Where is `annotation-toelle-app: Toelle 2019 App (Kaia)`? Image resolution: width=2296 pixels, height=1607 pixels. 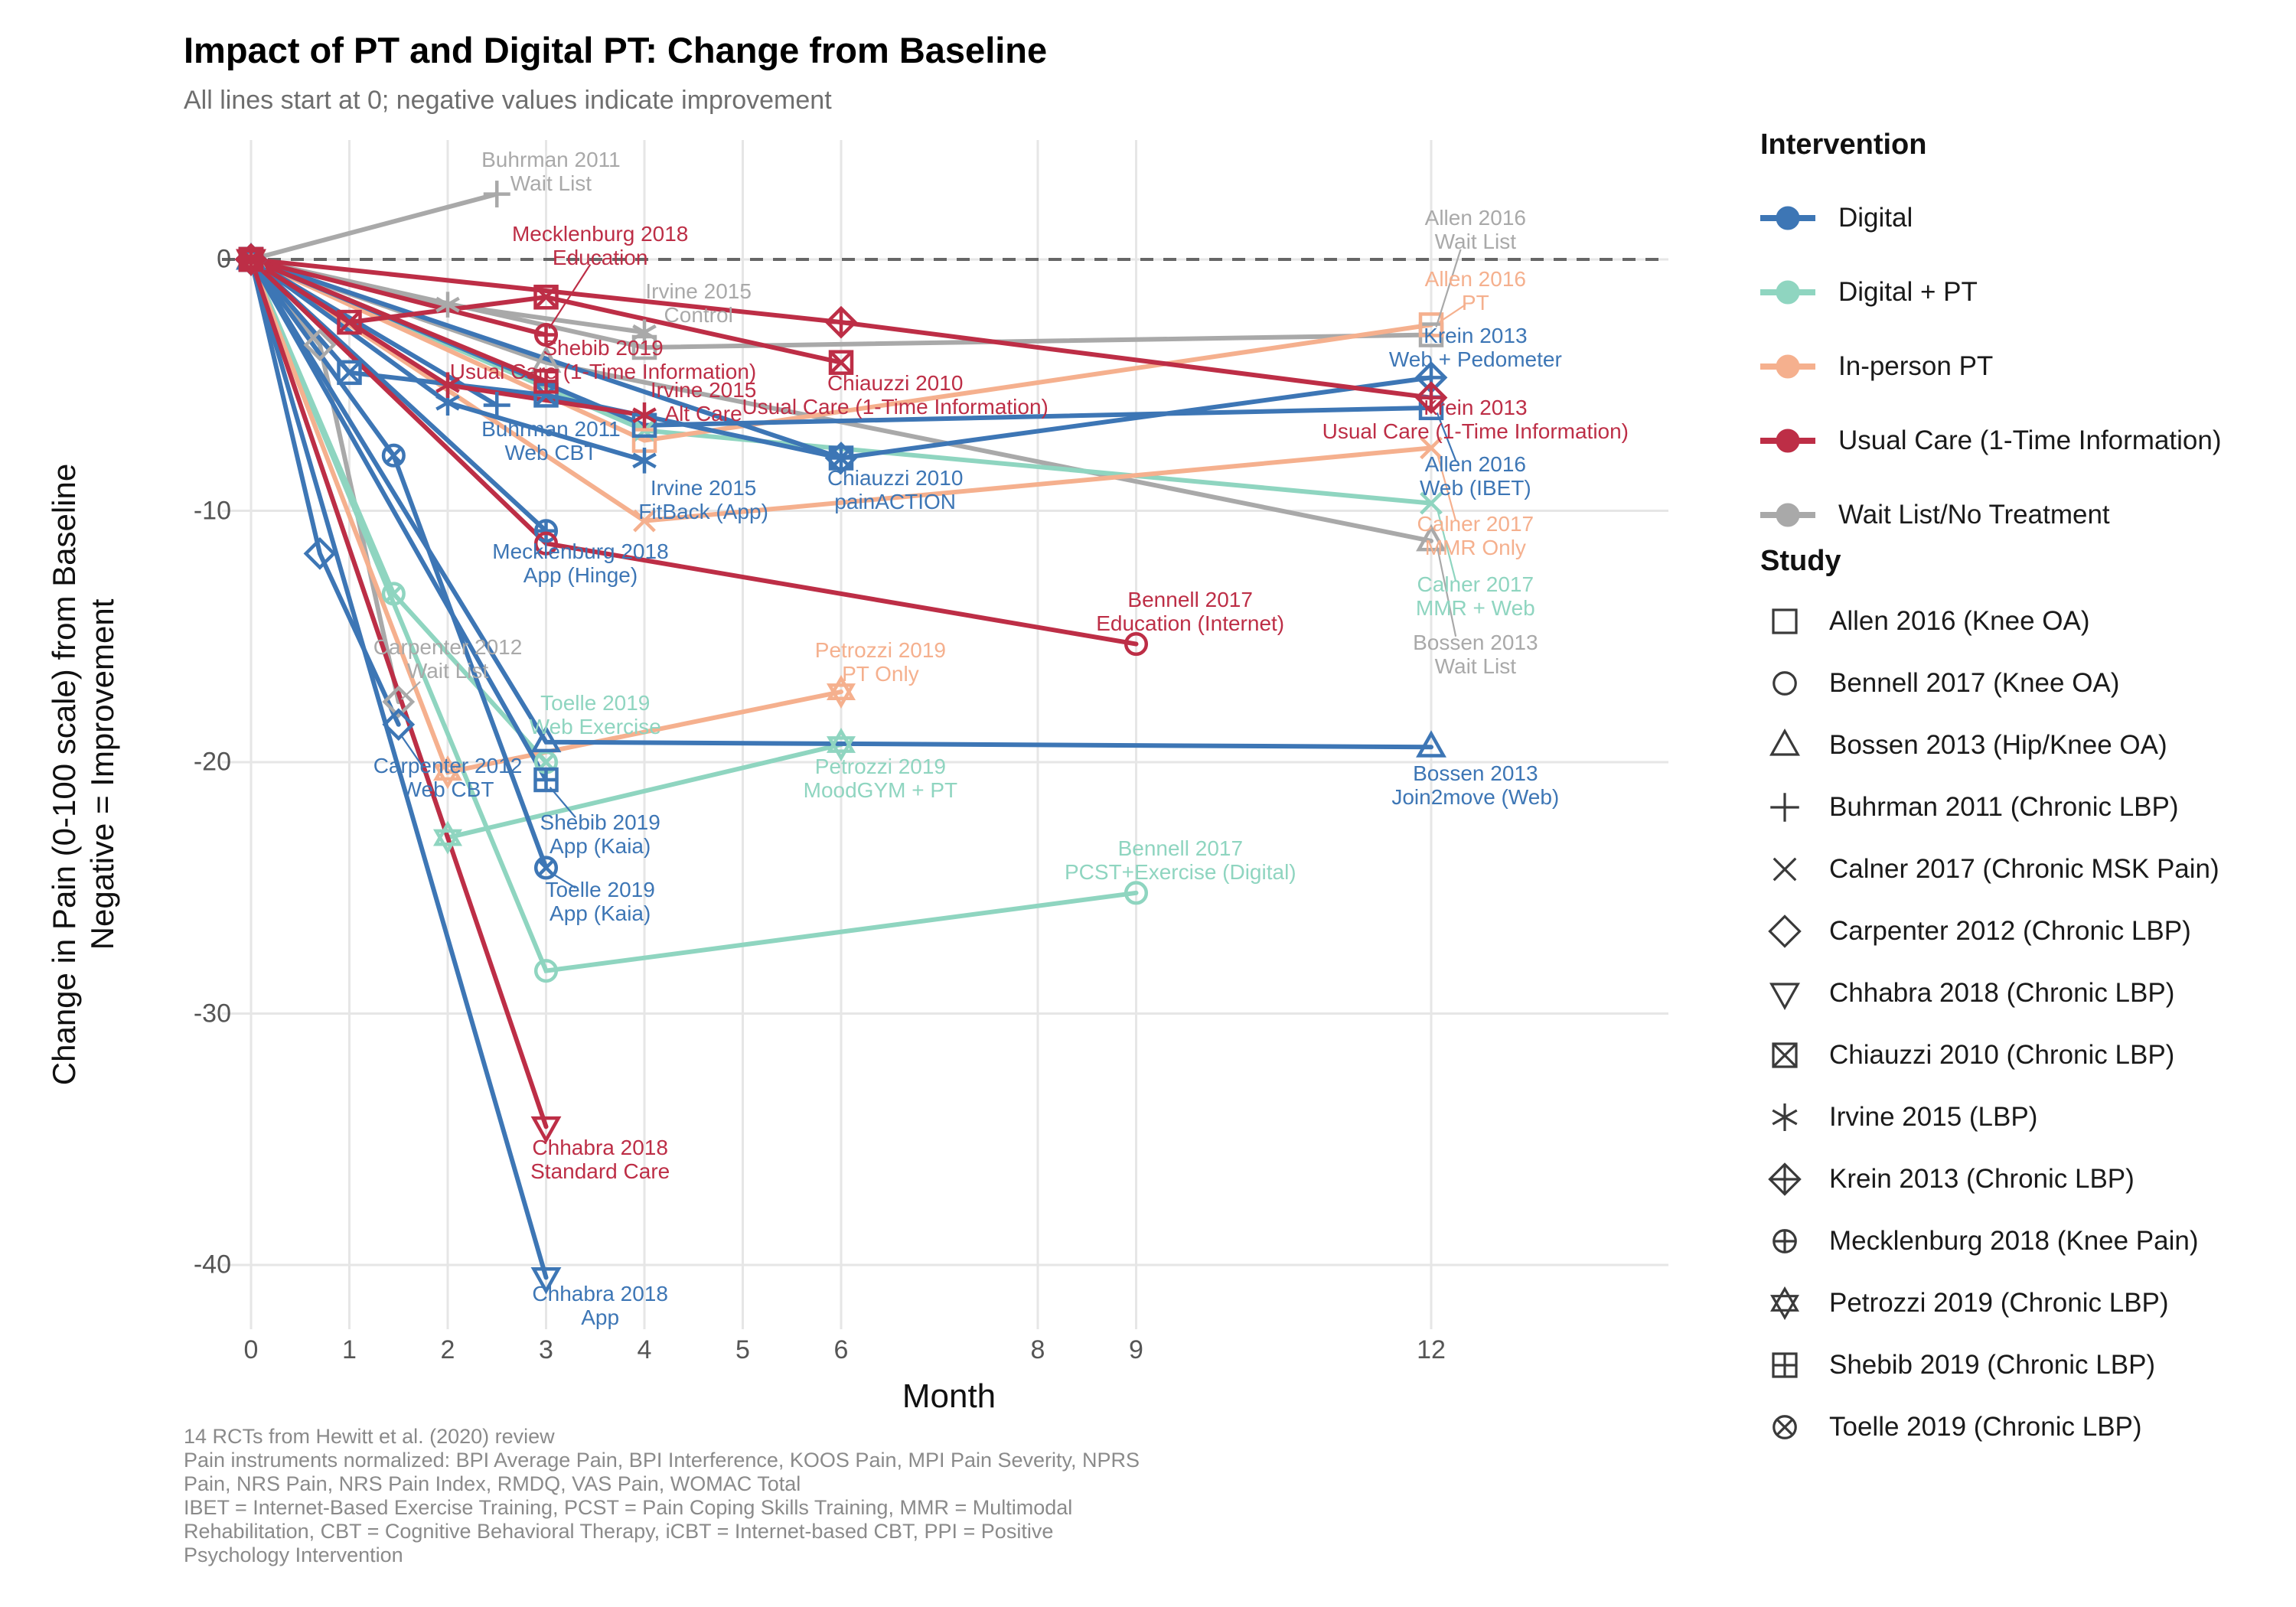 annotation-toelle-app: Toelle 2019 App (Kaia) is located at coordinates (600, 902).